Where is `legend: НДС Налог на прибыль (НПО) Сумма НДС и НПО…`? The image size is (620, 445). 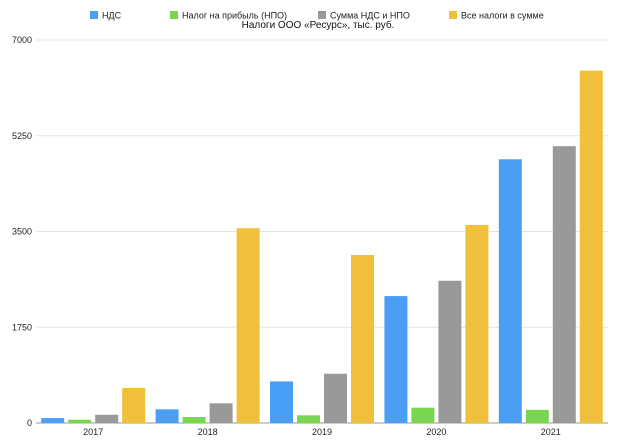
legend: НДС Налог на прибыль (НПО) Сумма НДС и НПО… is located at coordinates (317, 16).